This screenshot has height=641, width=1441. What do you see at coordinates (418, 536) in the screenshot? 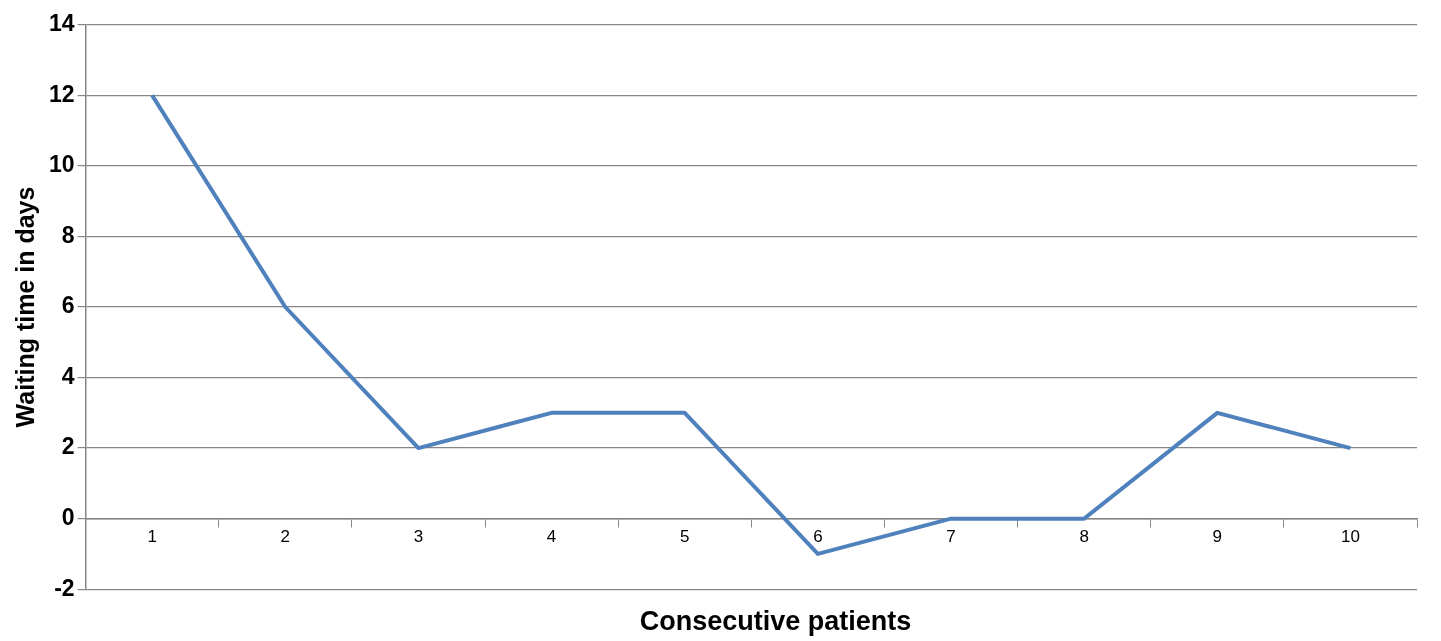
I see `x-tick-label: 3` at bounding box center [418, 536].